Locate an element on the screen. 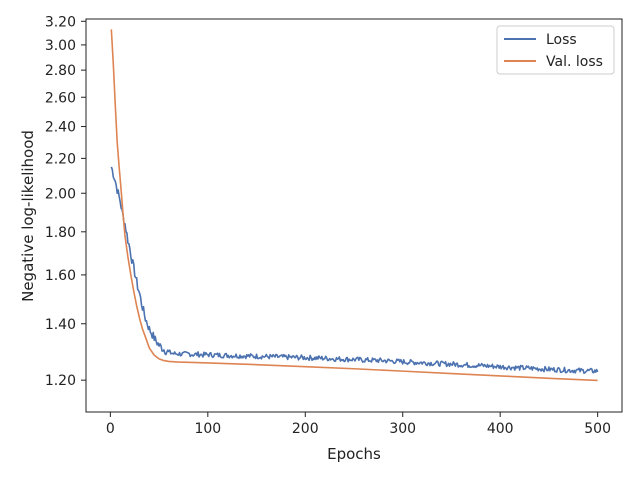 Image resolution: width=640 pixels, height=480 pixels. x-tick-label: 200 is located at coordinates (305, 429).